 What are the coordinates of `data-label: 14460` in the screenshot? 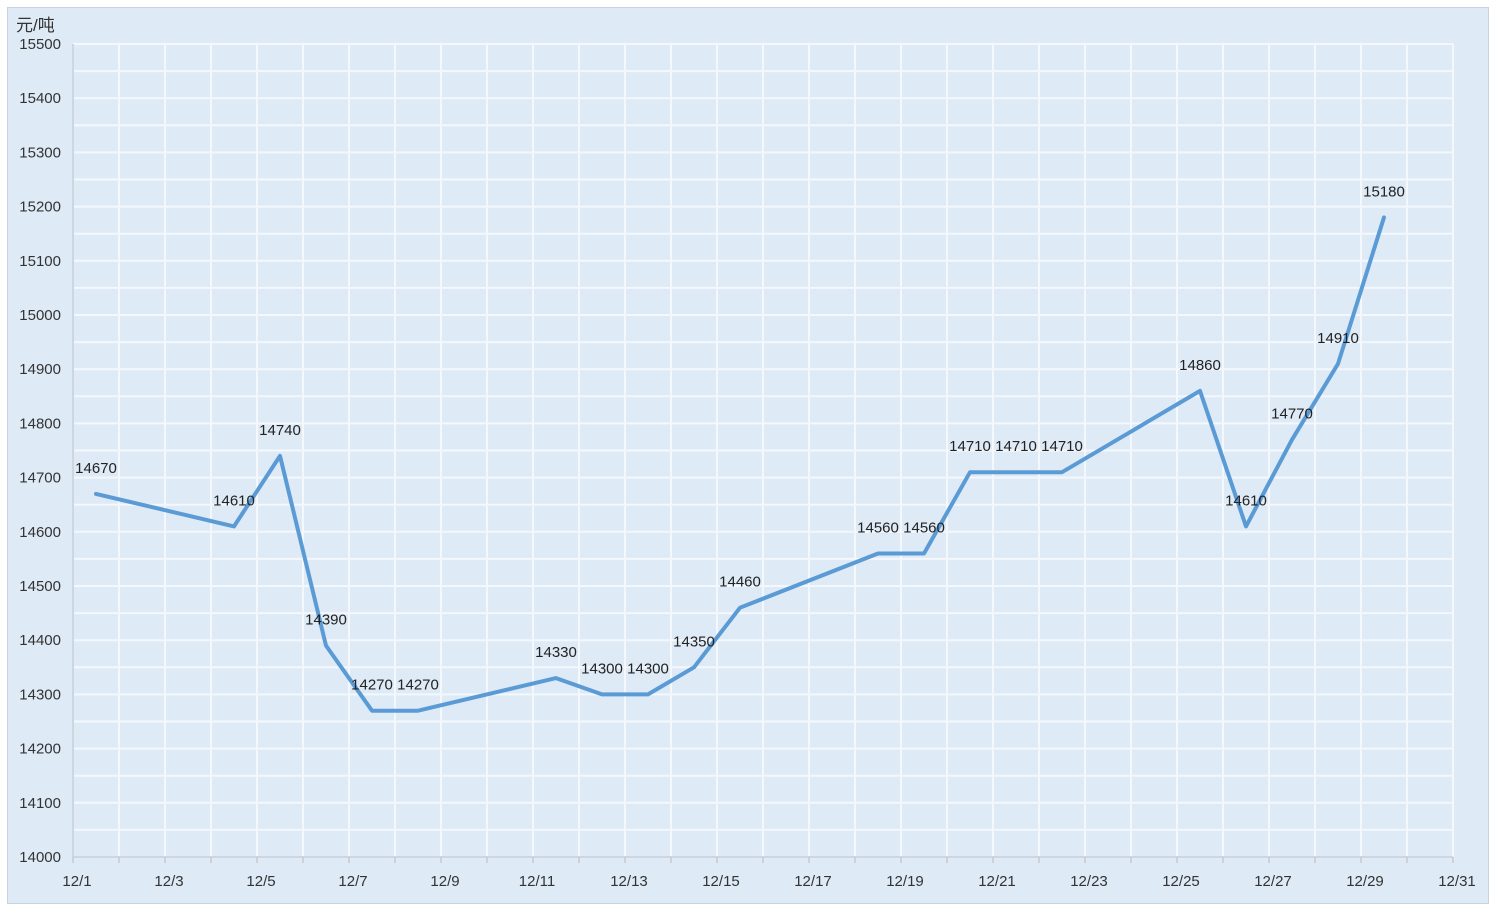 It's located at (740, 582).